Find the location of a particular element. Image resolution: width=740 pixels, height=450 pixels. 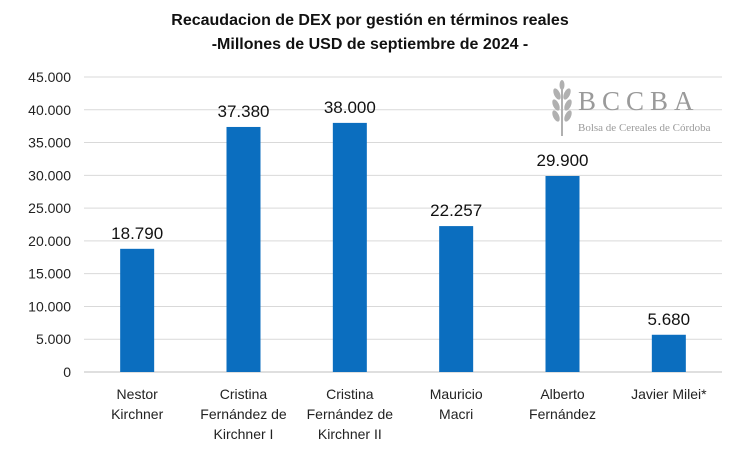

y-tick-label: 15.000 is located at coordinates (49, 274).